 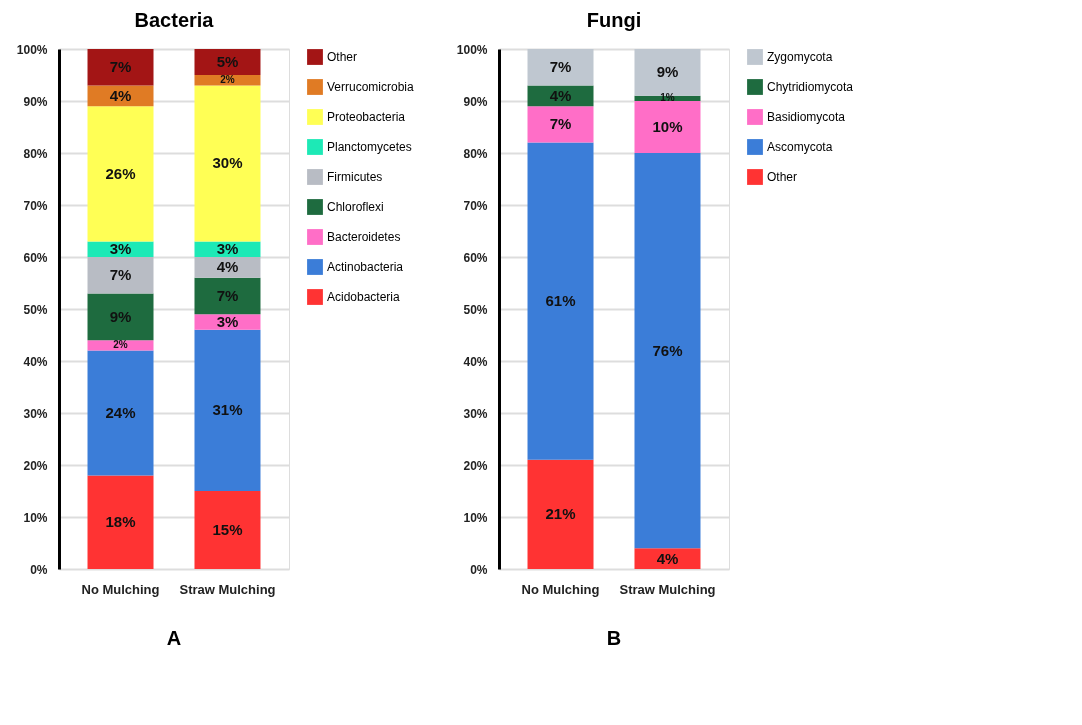 I want to click on data-label: 5%, so click(x=227, y=61).